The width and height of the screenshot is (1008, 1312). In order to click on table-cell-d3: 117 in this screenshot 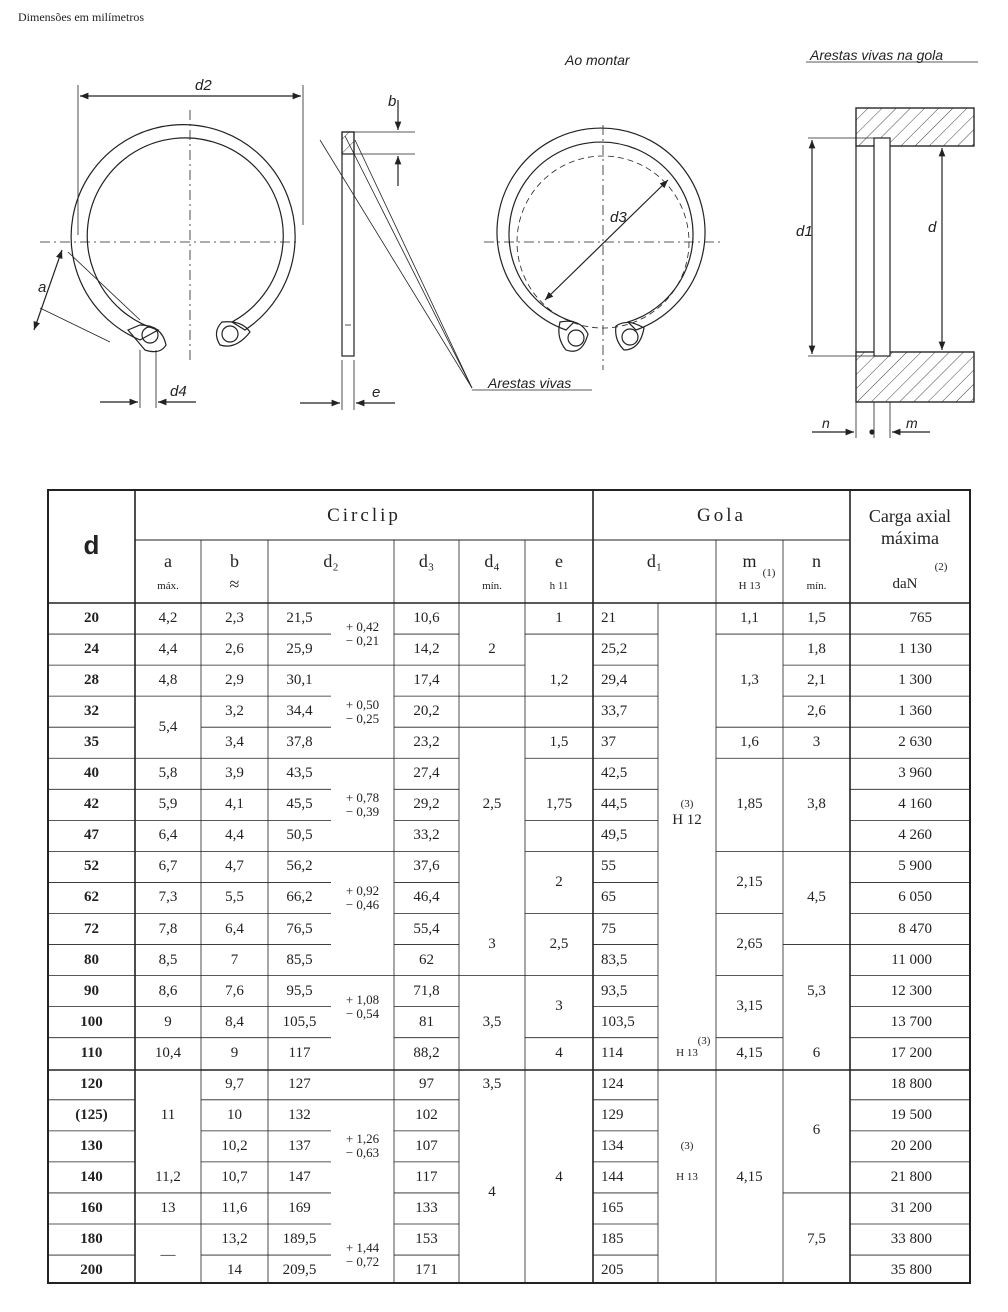, I will do `click(426, 1176)`.